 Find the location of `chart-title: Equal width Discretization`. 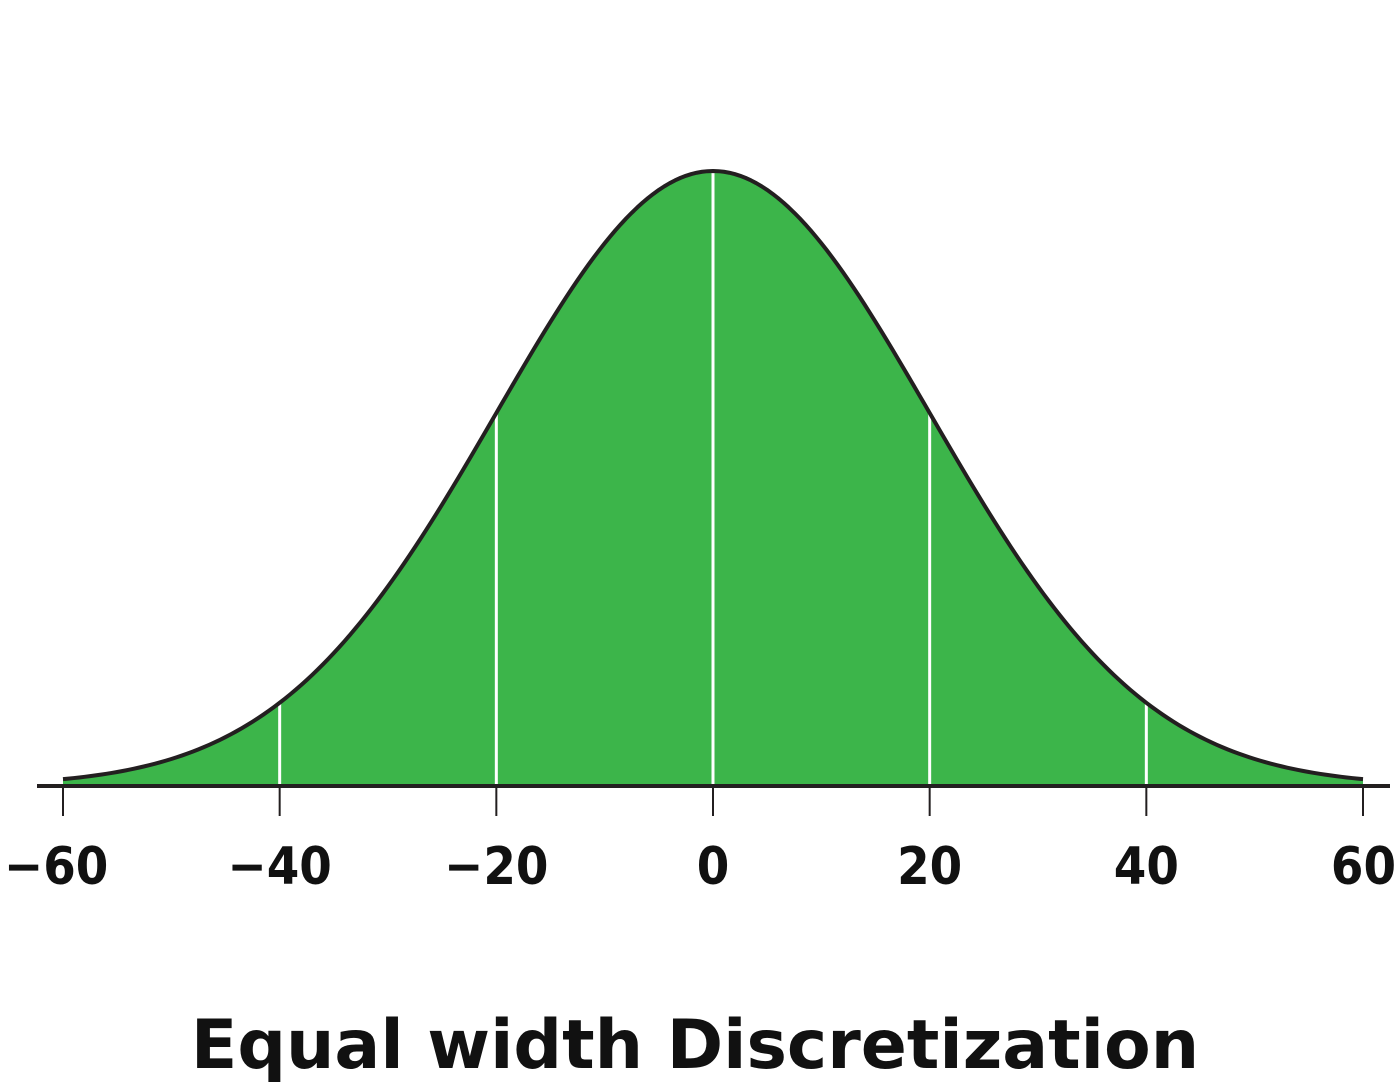

chart-title: Equal width Discretization is located at coordinates (695, 1045).